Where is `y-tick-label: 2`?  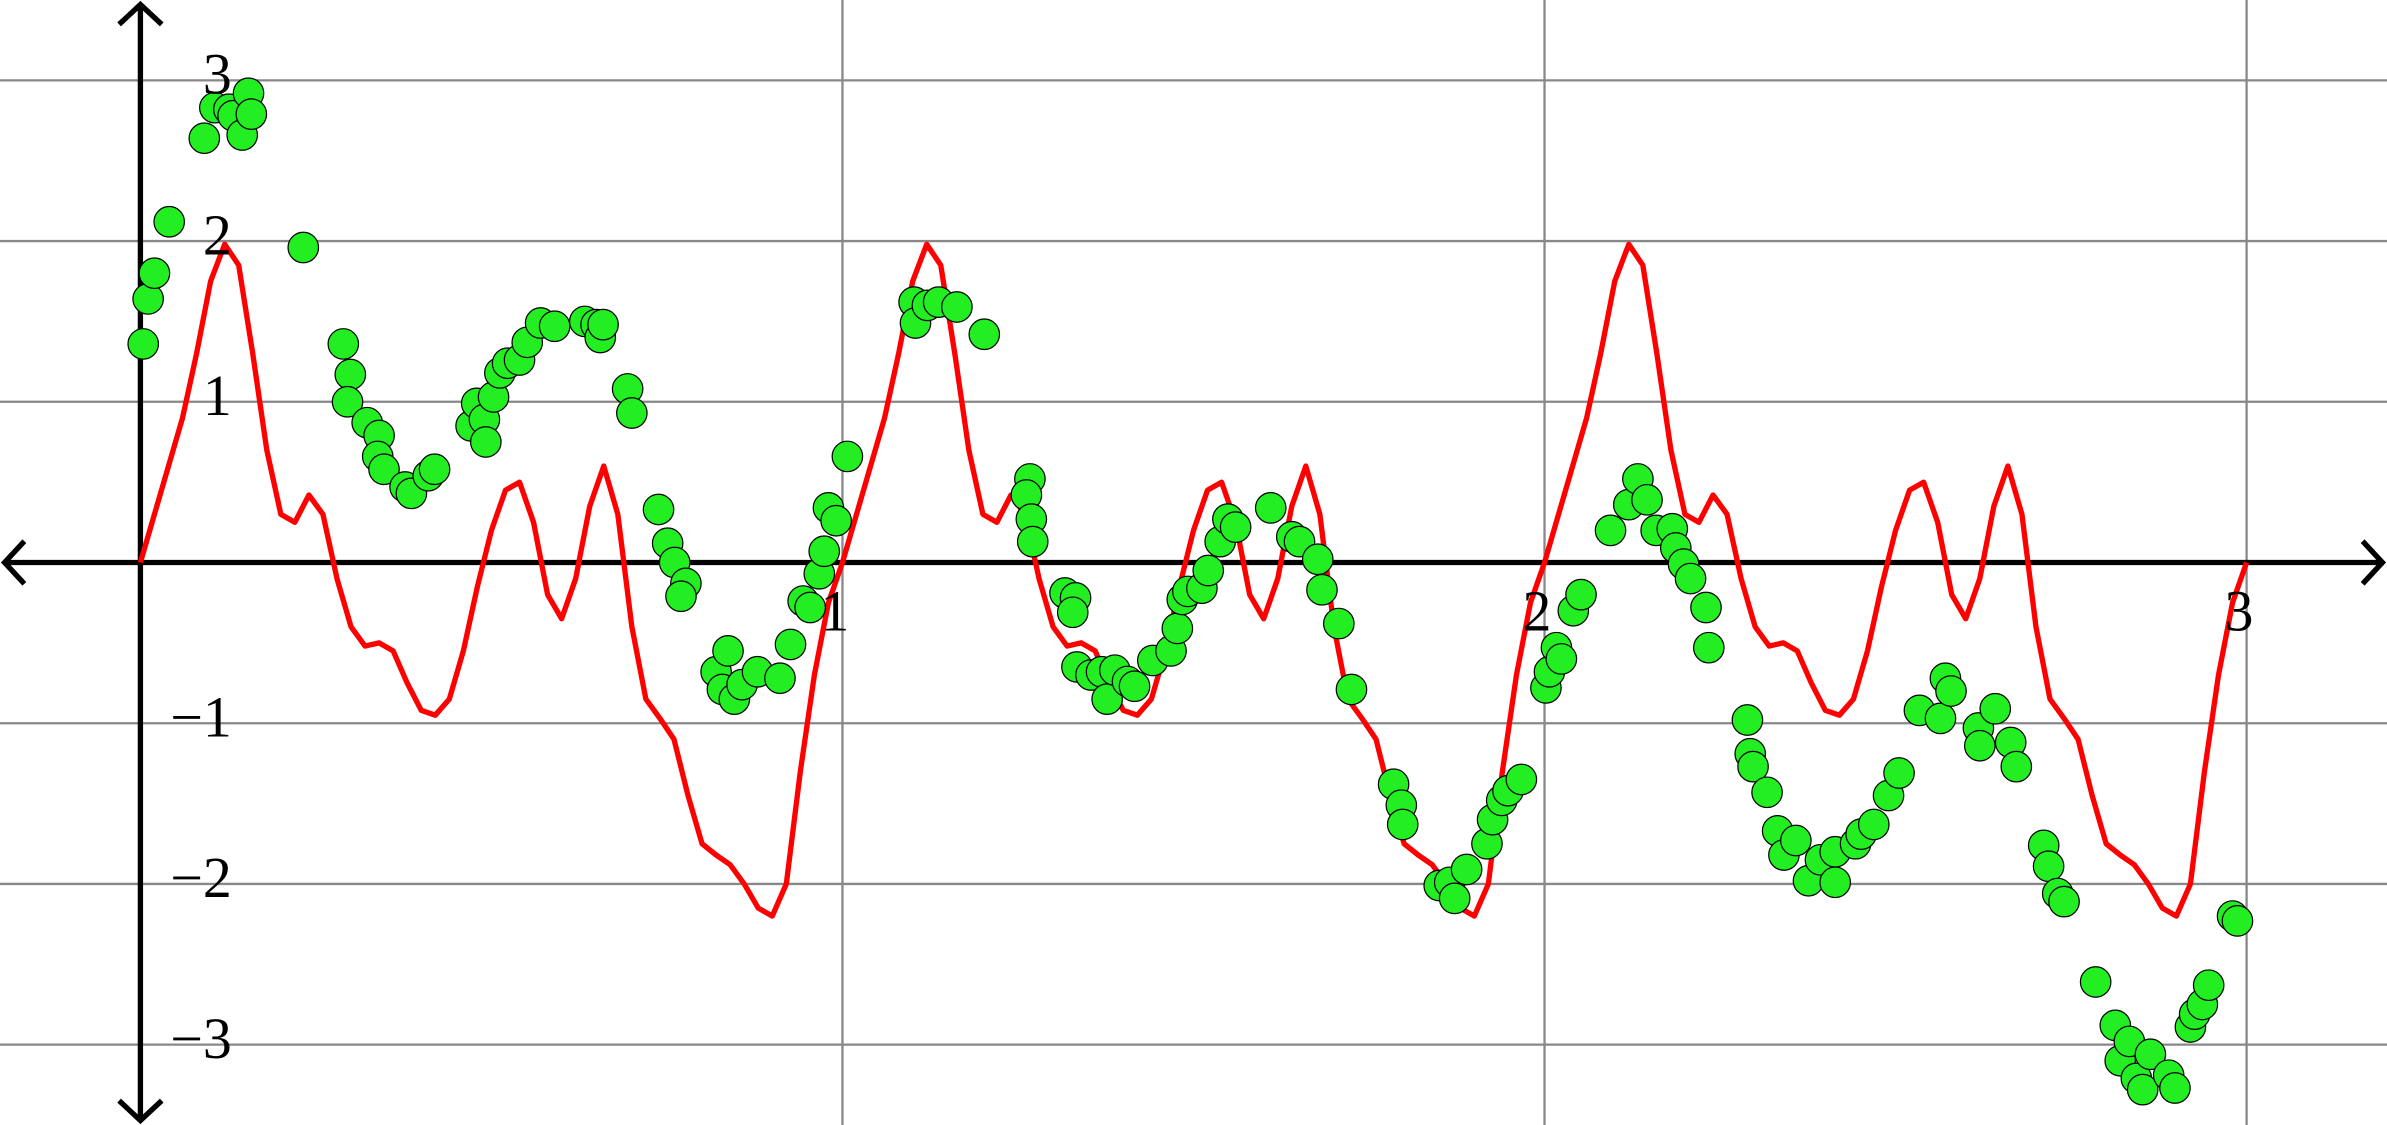
y-tick-label: 2 is located at coordinates (217, 234).